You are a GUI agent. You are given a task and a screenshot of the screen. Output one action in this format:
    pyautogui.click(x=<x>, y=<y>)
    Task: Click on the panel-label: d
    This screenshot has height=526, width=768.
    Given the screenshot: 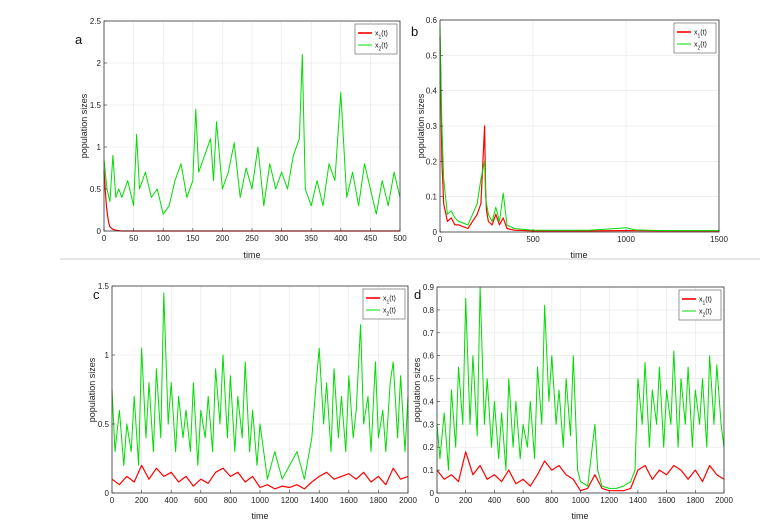 What is the action you would take?
    pyautogui.click(x=417, y=294)
    